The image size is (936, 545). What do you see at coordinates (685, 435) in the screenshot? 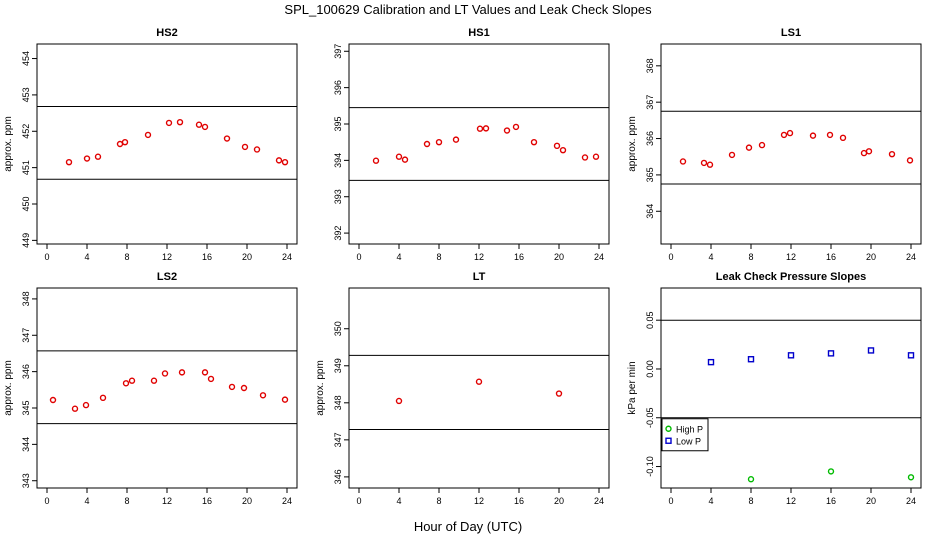
I see `legend-box` at bounding box center [685, 435].